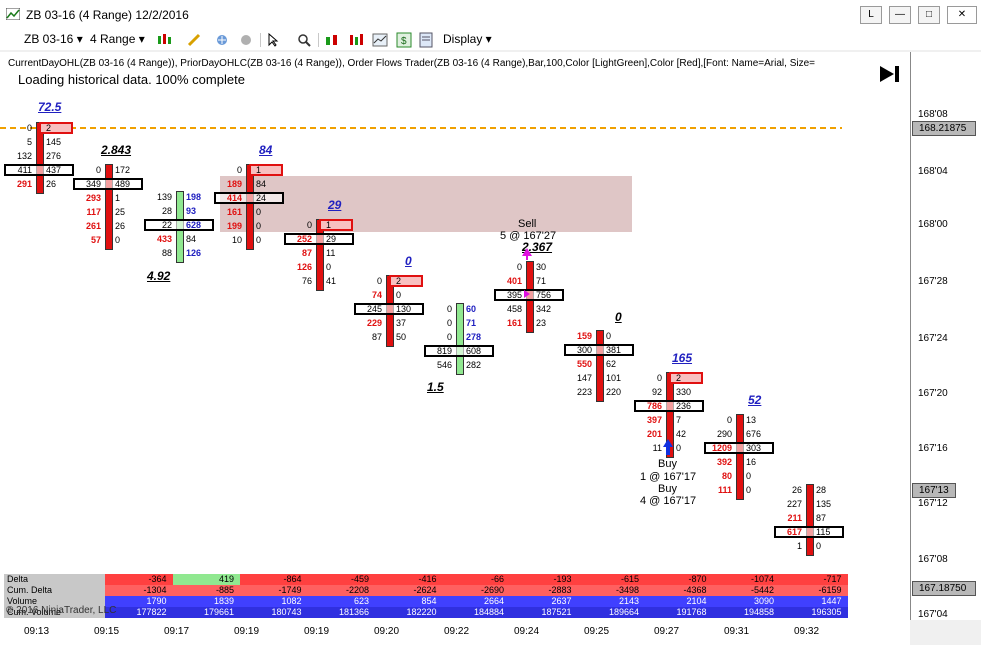 The height and width of the screenshot is (645, 981). What do you see at coordinates (654, 420) in the screenshot?
I see `footprint-bid-cell: 397` at bounding box center [654, 420].